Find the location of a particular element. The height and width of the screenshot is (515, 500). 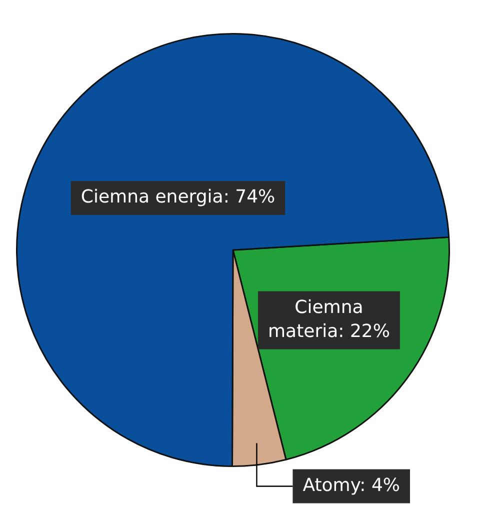

slice-label: Atomy: 4% is located at coordinates (351, 485).